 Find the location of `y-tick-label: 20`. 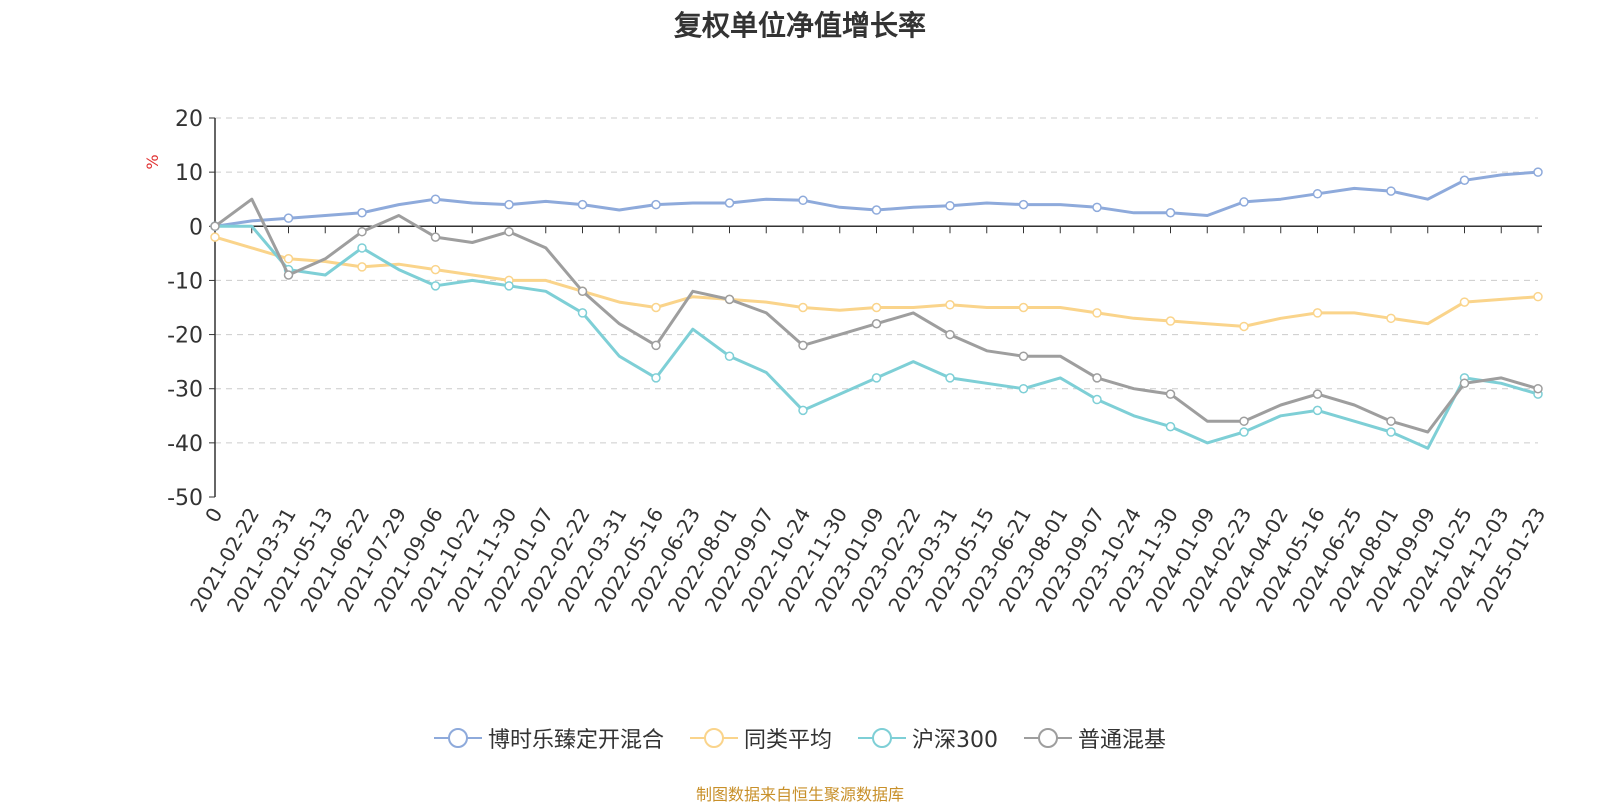

y-tick-label: 20 is located at coordinates (189, 119).